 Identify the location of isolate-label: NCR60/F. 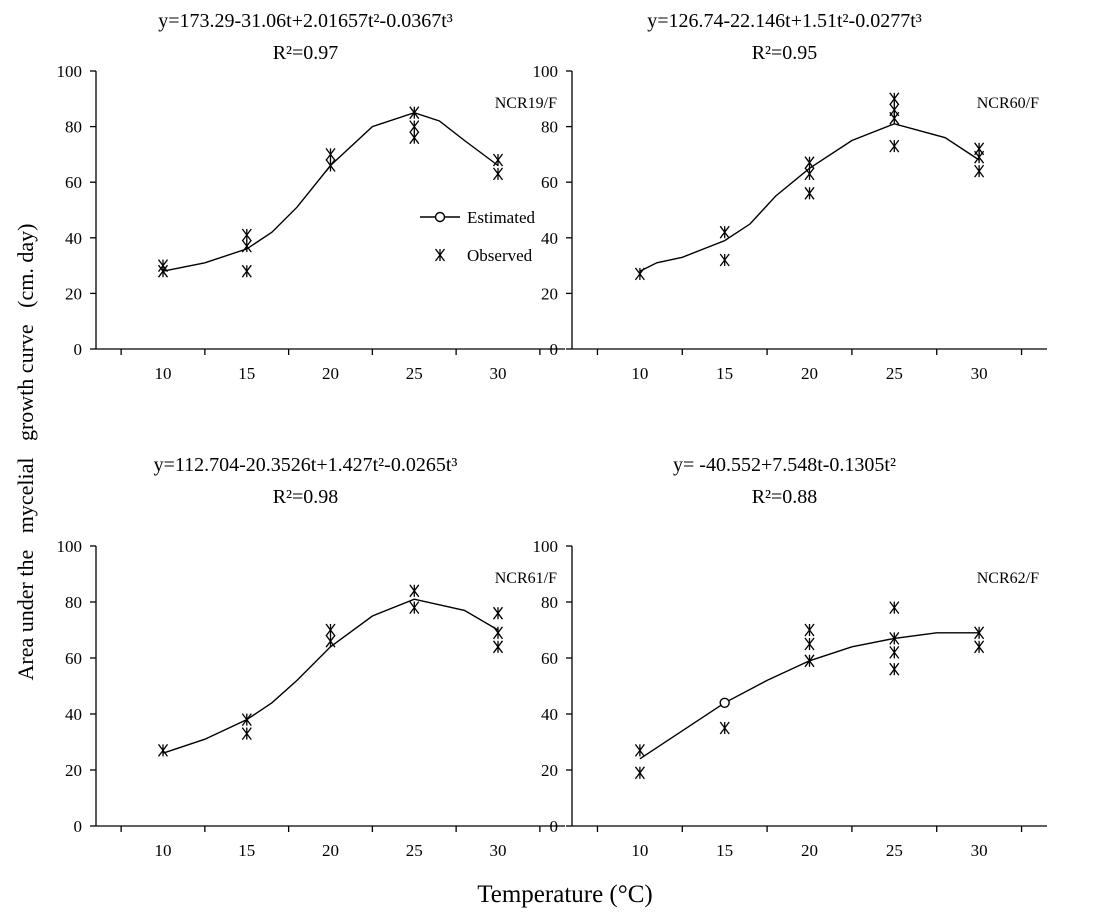
(1008, 103).